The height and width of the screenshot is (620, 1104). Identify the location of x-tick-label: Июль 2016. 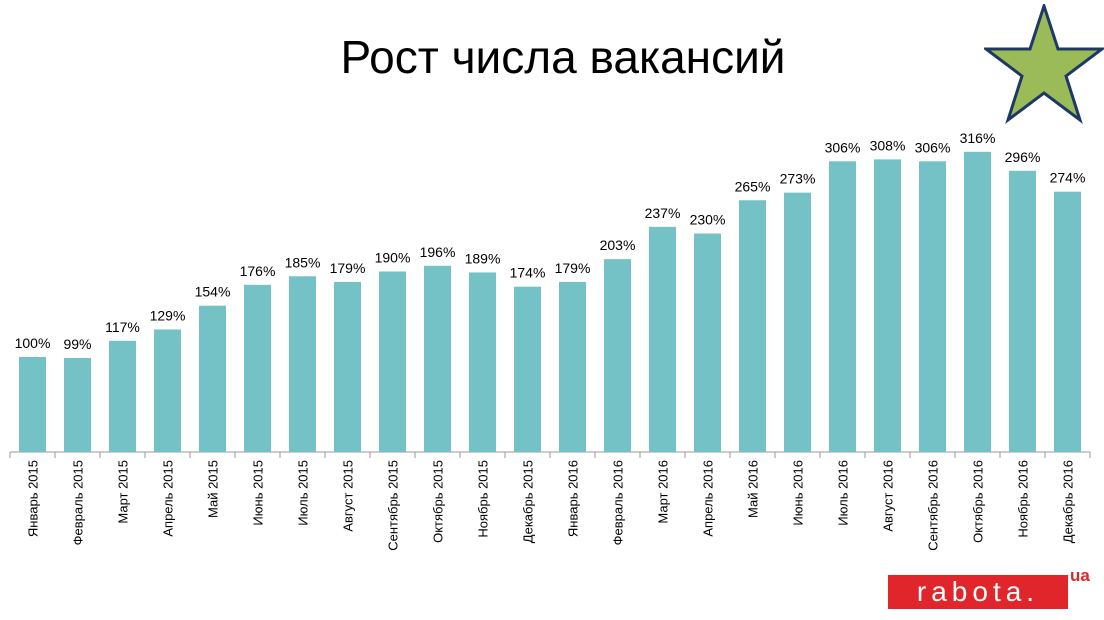
(843, 493).